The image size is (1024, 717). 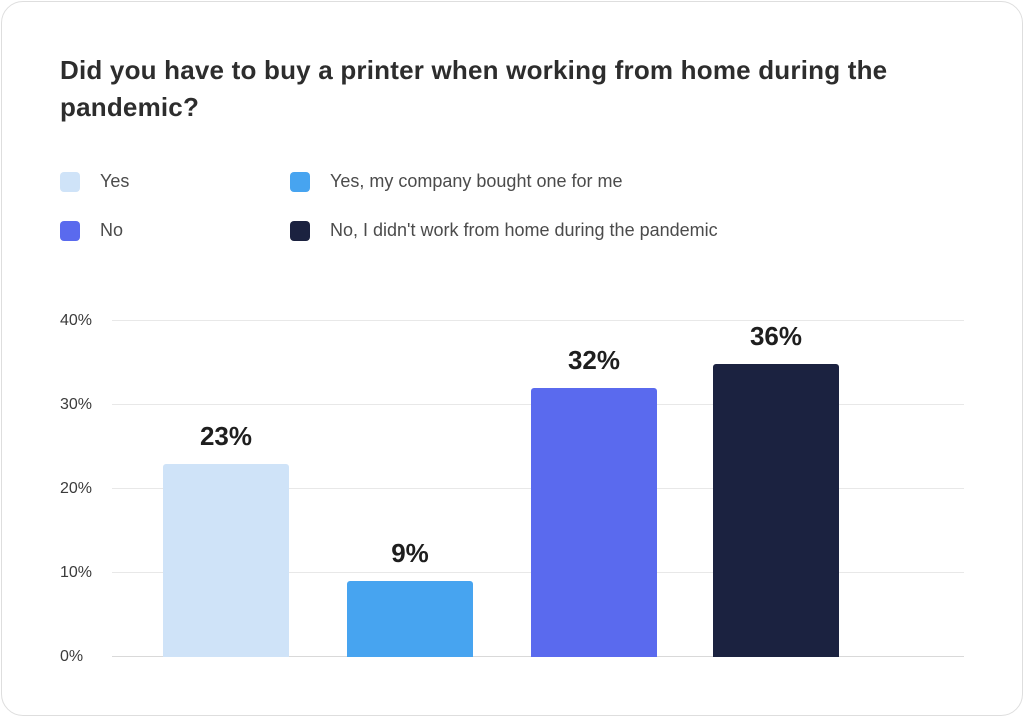 What do you see at coordinates (76, 572) in the screenshot?
I see `y-axis-tick-10: 10%` at bounding box center [76, 572].